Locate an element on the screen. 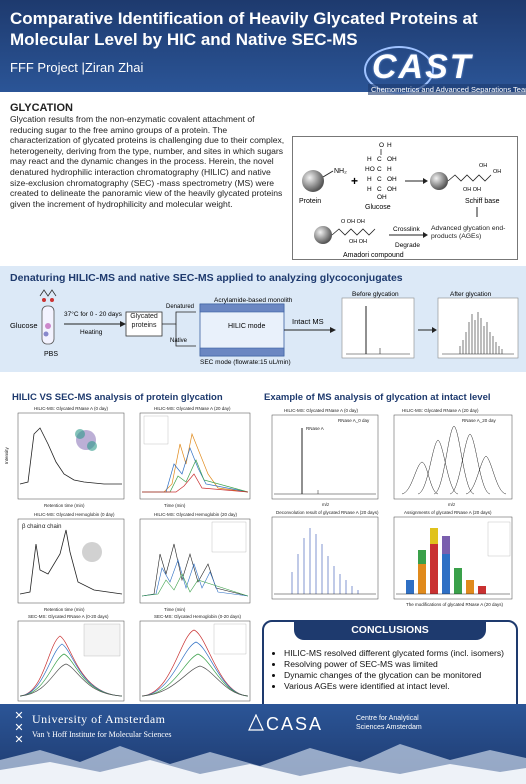  svg-text: O OH OH is located at coordinates (353, 222).